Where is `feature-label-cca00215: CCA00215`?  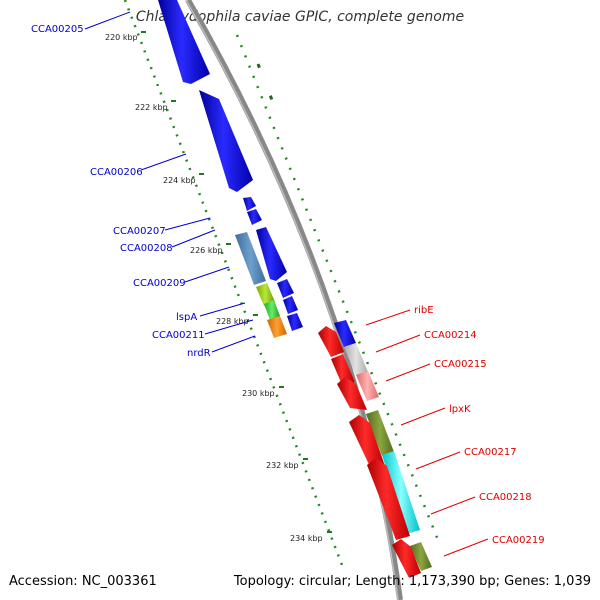 feature-label-cca00215: CCA00215 is located at coordinates (460, 364).